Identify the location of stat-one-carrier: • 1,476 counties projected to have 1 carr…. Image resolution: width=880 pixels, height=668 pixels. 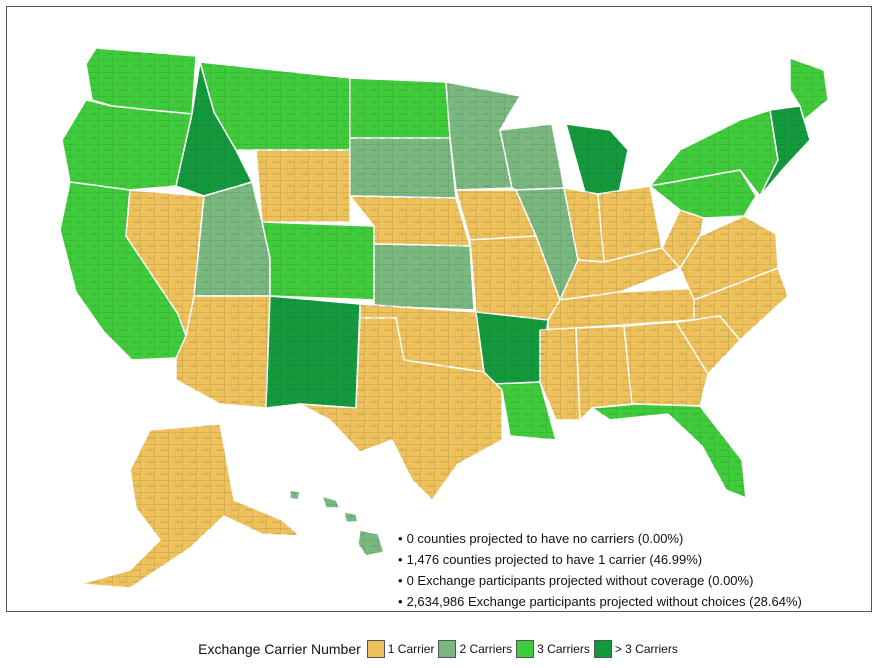
(550, 559).